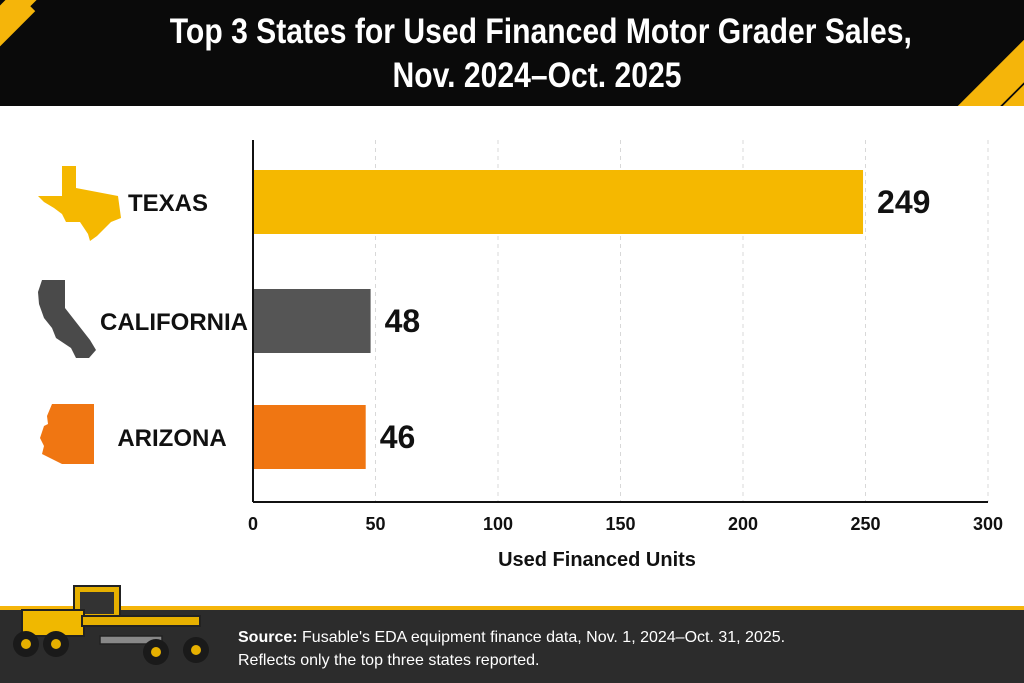 The height and width of the screenshot is (683, 1024). Describe the element at coordinates (268, 637) in the screenshot. I see `source-label: Source:` at that location.